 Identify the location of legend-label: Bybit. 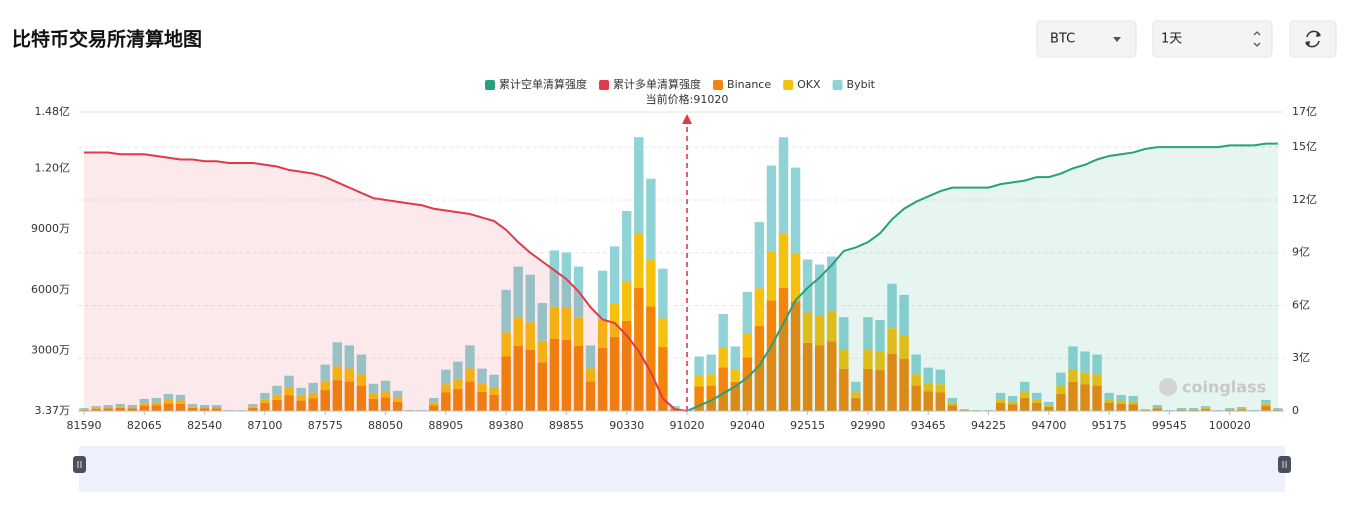
(861, 84).